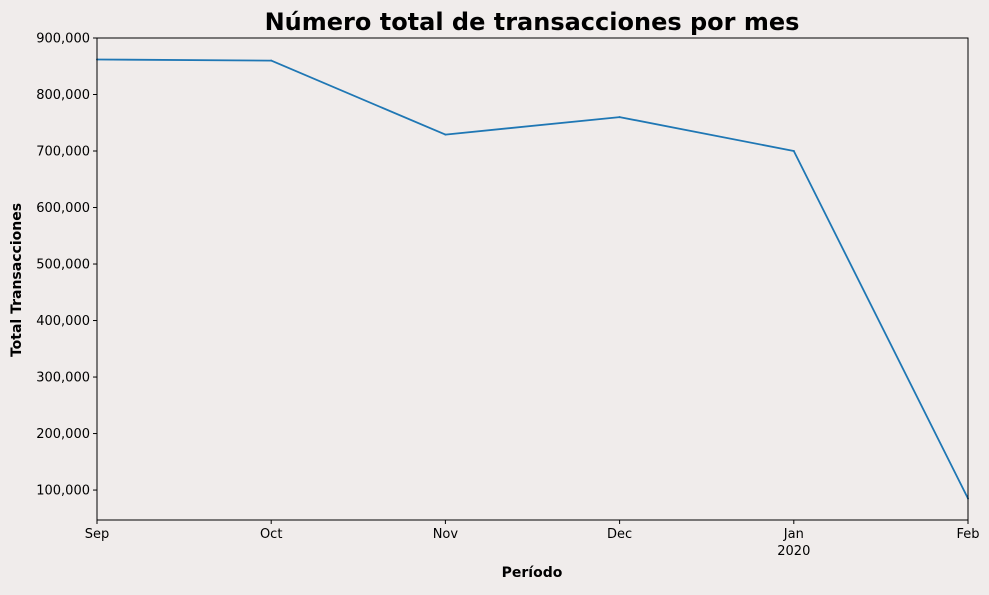  What do you see at coordinates (793, 551) in the screenshot?
I see `x-tick-sublabel: 2020` at bounding box center [793, 551].